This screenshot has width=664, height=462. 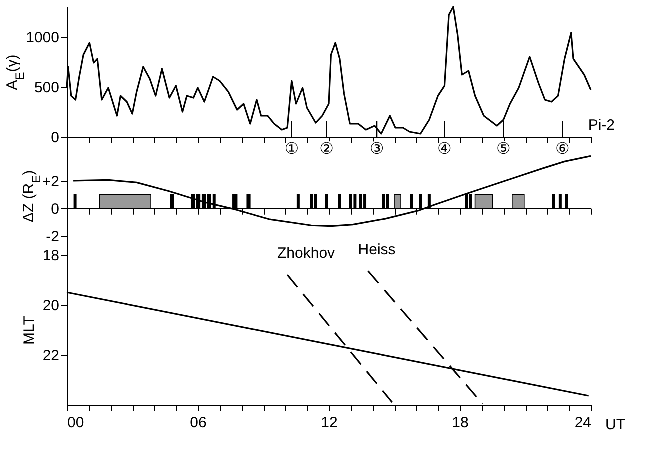 What do you see at coordinates (29, 330) in the screenshot?
I see `y-axis-title: MLT` at bounding box center [29, 330].